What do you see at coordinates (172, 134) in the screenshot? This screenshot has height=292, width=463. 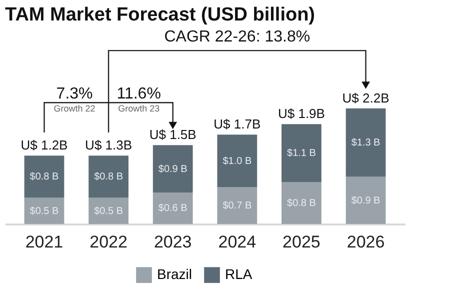 I see `total-label: U$ 1.5B` at bounding box center [172, 134].